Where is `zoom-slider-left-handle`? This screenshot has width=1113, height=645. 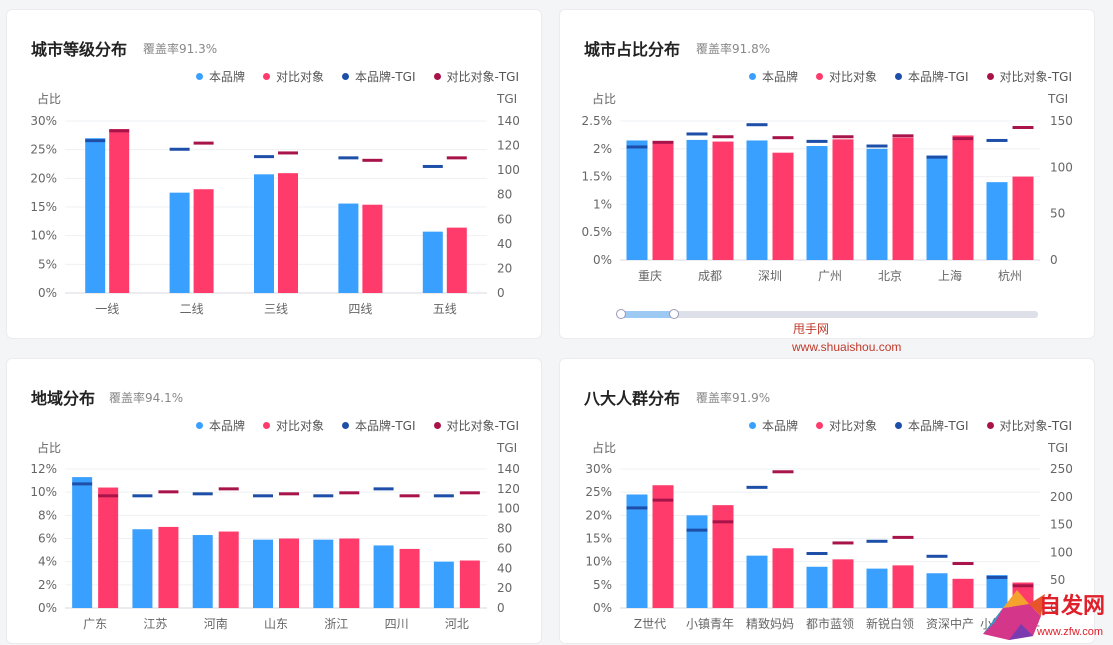
zoom-slider-left-handle is located at coordinates (621, 314).